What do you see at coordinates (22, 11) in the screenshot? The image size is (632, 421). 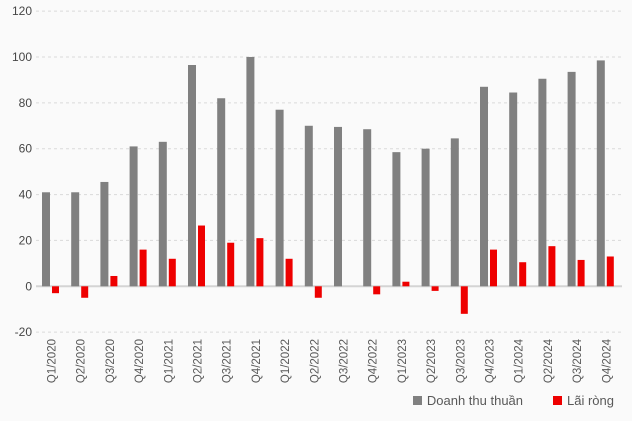 I see `y-axis-tick-label: 120` at bounding box center [22, 11].